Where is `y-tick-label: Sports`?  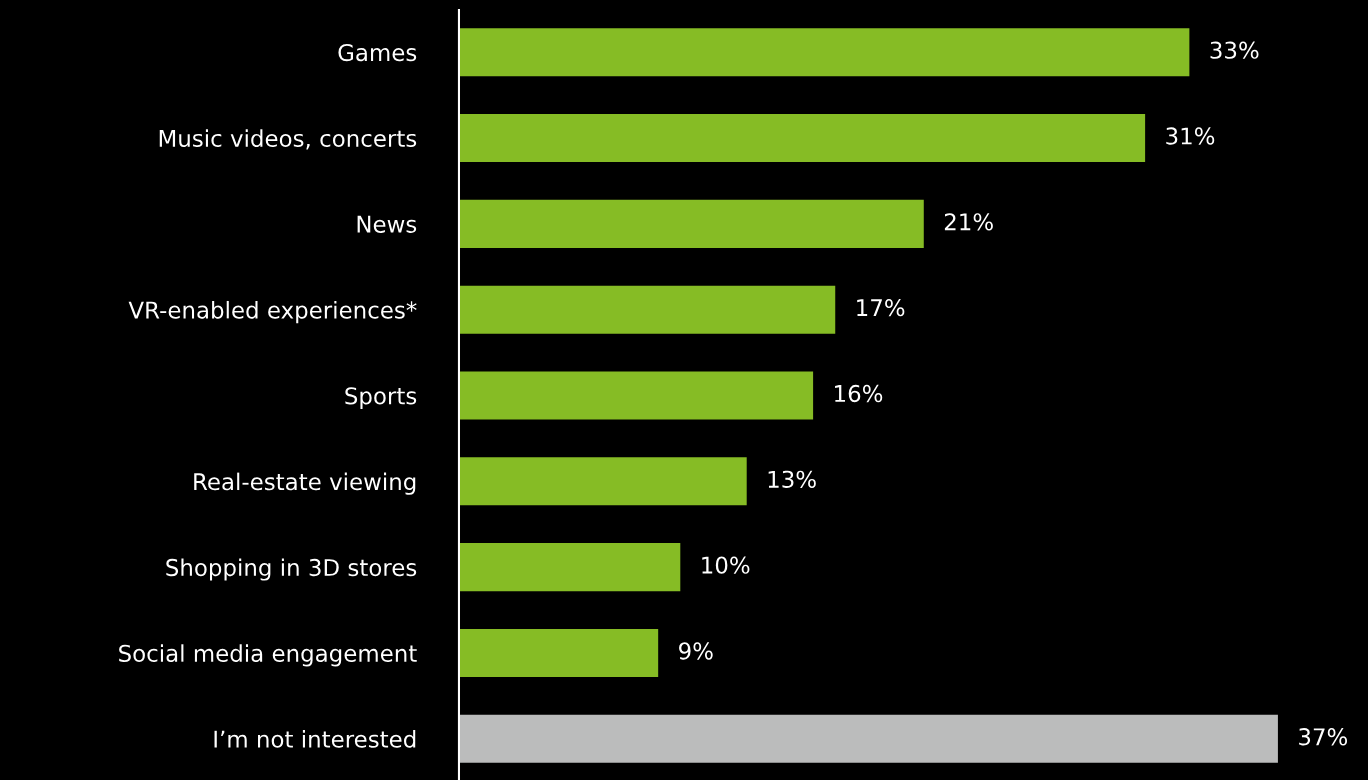
y-tick-label: Sports is located at coordinates (381, 398).